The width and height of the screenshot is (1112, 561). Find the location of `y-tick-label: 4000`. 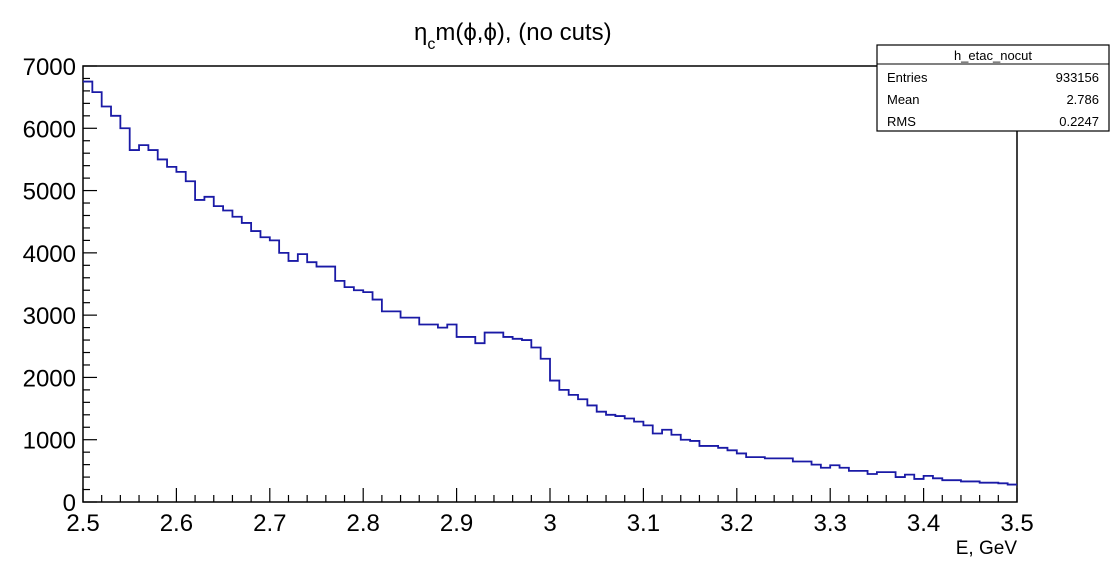

y-tick-label: 4000 is located at coordinates (49, 254).